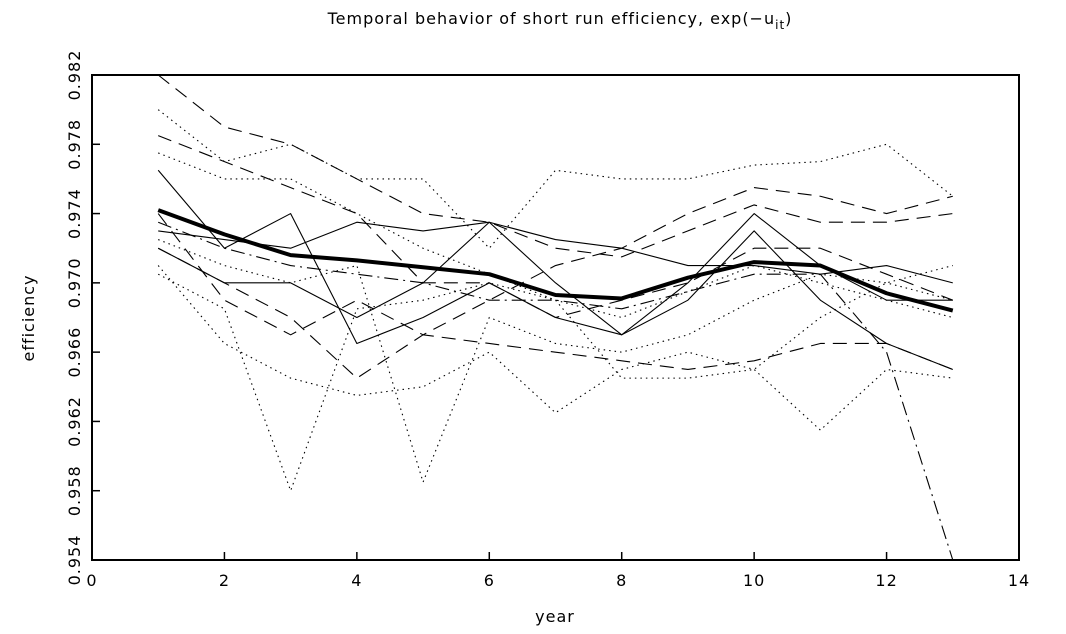 This screenshot has height=634, width=1066. I want to click on x-axis-label: year, so click(555, 616).